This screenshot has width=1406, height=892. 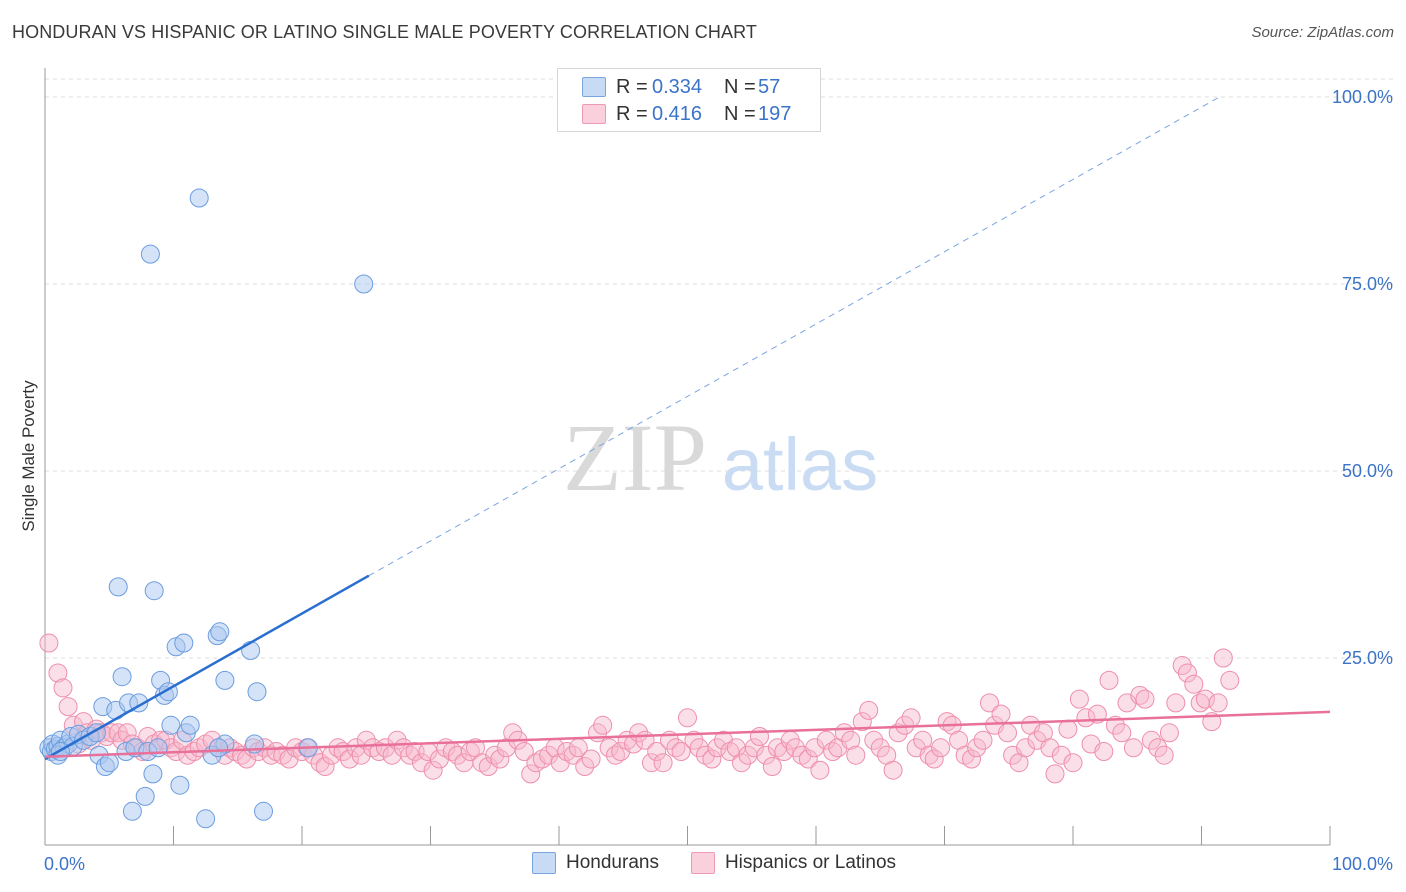 I want to click on watermark: ZIP atlas, so click(x=720, y=457).